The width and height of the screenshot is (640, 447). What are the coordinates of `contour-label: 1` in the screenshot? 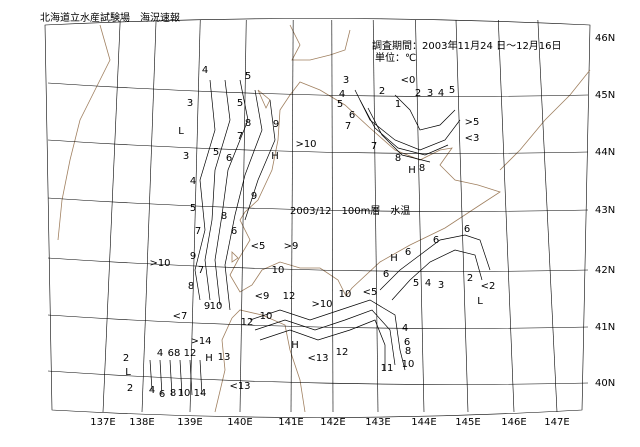 It's located at (398, 104).